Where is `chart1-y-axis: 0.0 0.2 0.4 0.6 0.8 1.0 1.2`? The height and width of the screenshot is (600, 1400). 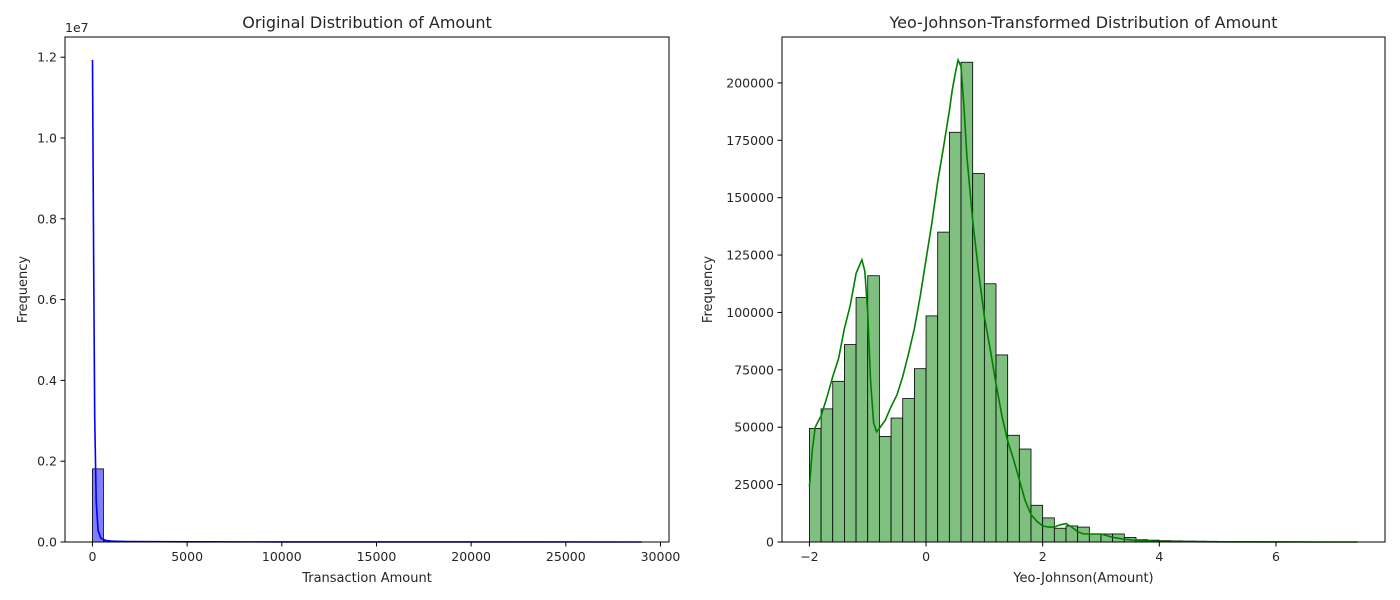 chart1-y-axis: 0.0 0.2 0.4 0.6 0.8 1.0 1.2 is located at coordinates (51, 300).